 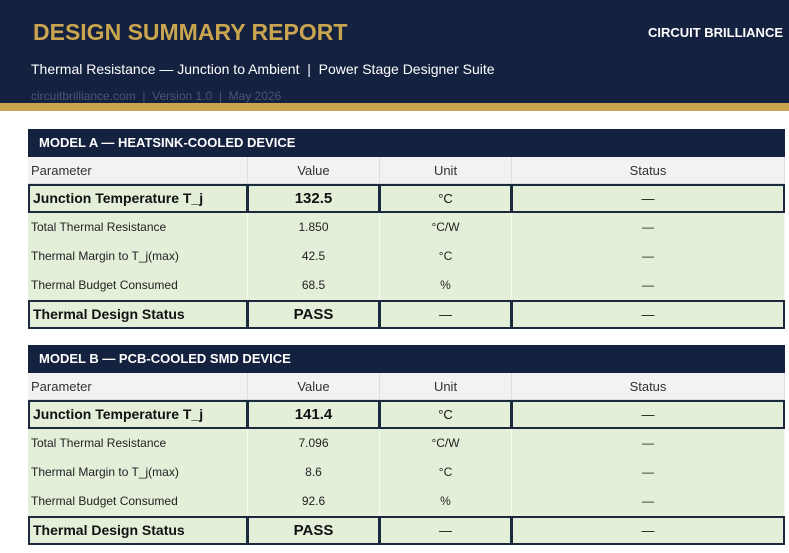 I want to click on highlight-row: Junction Temperature T_j 132.5 °C —, so click(x=406, y=198).